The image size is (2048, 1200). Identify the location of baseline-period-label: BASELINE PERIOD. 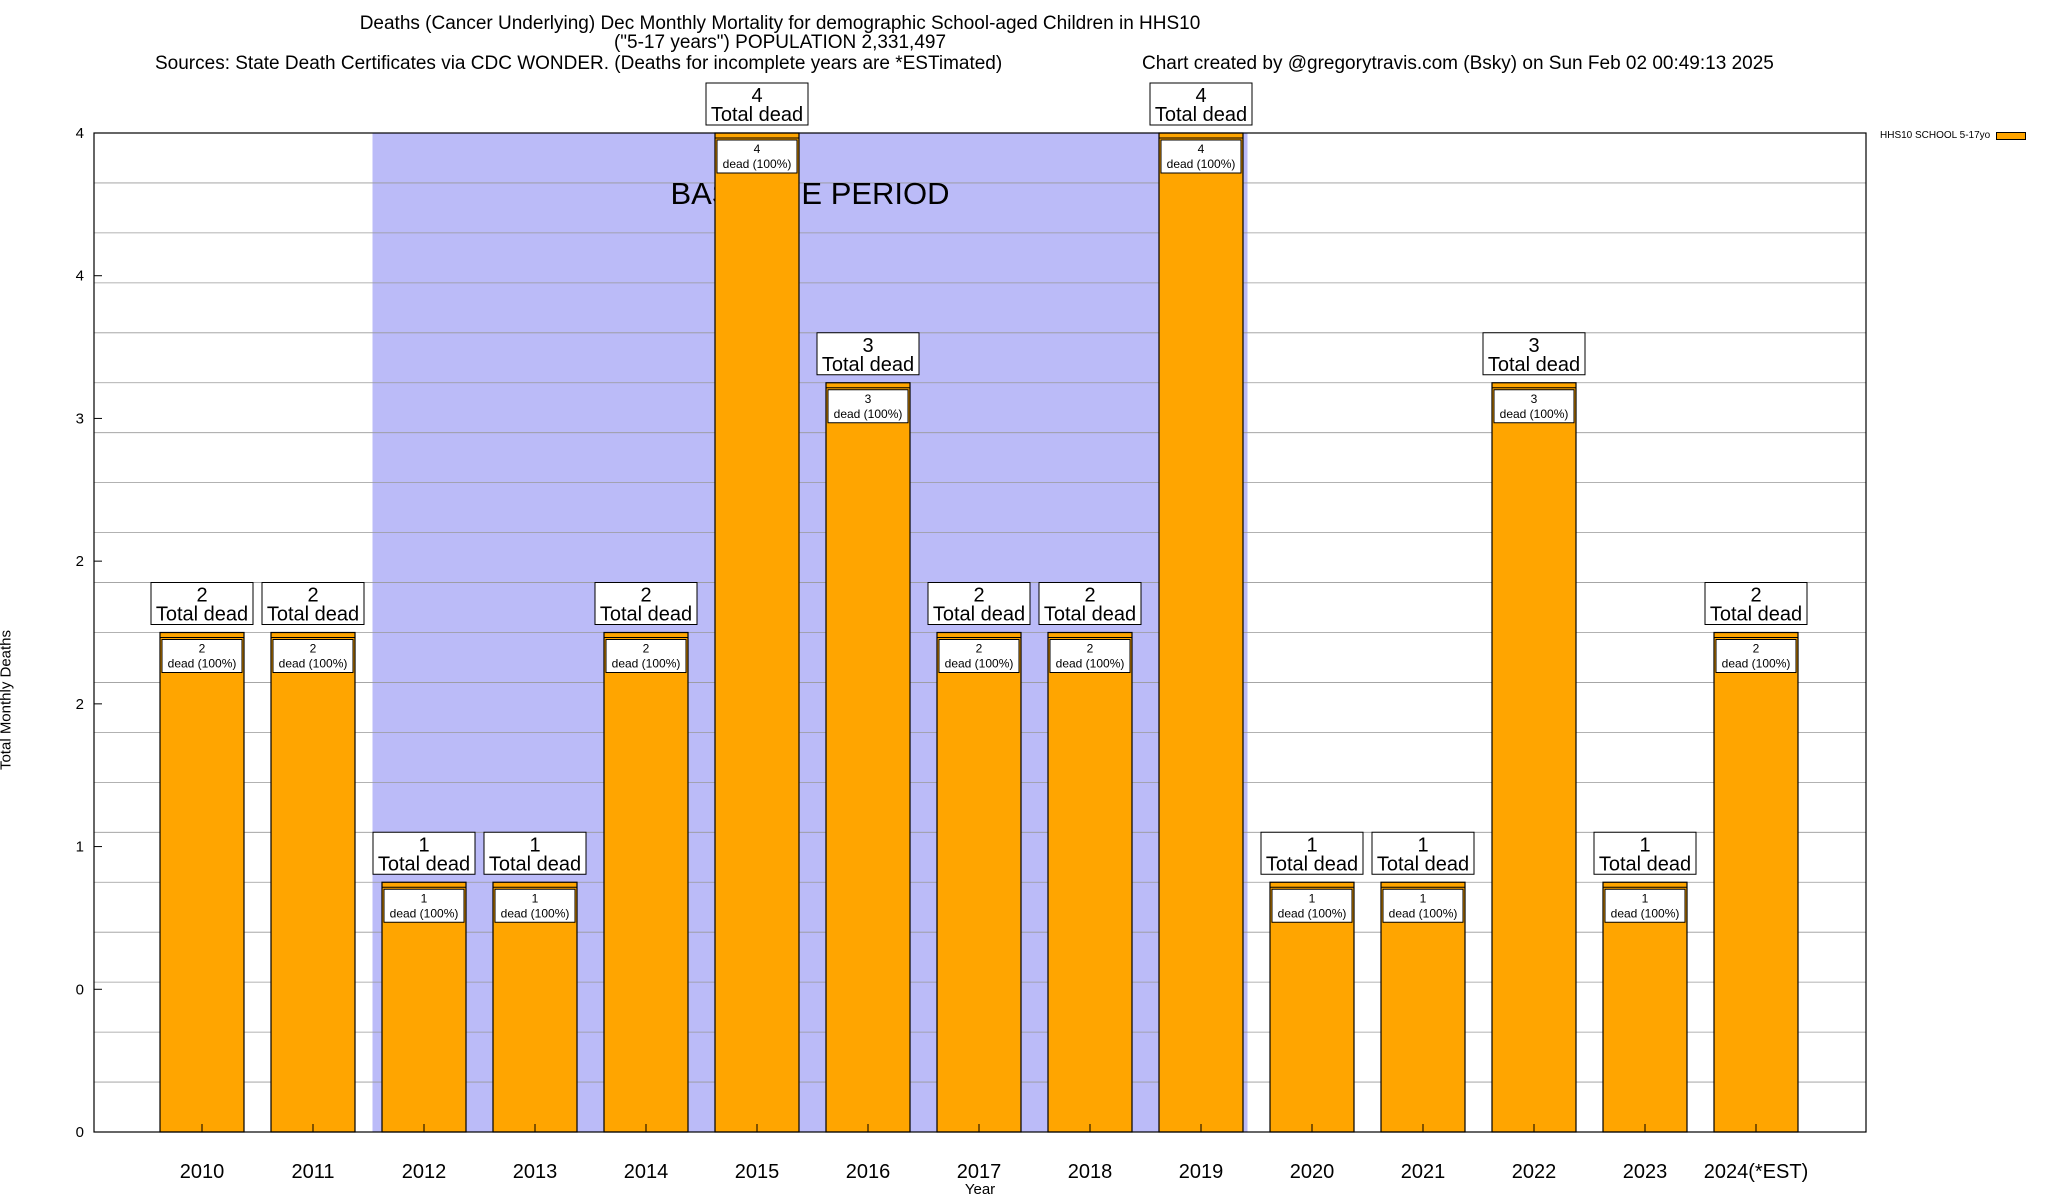
(809, 193).